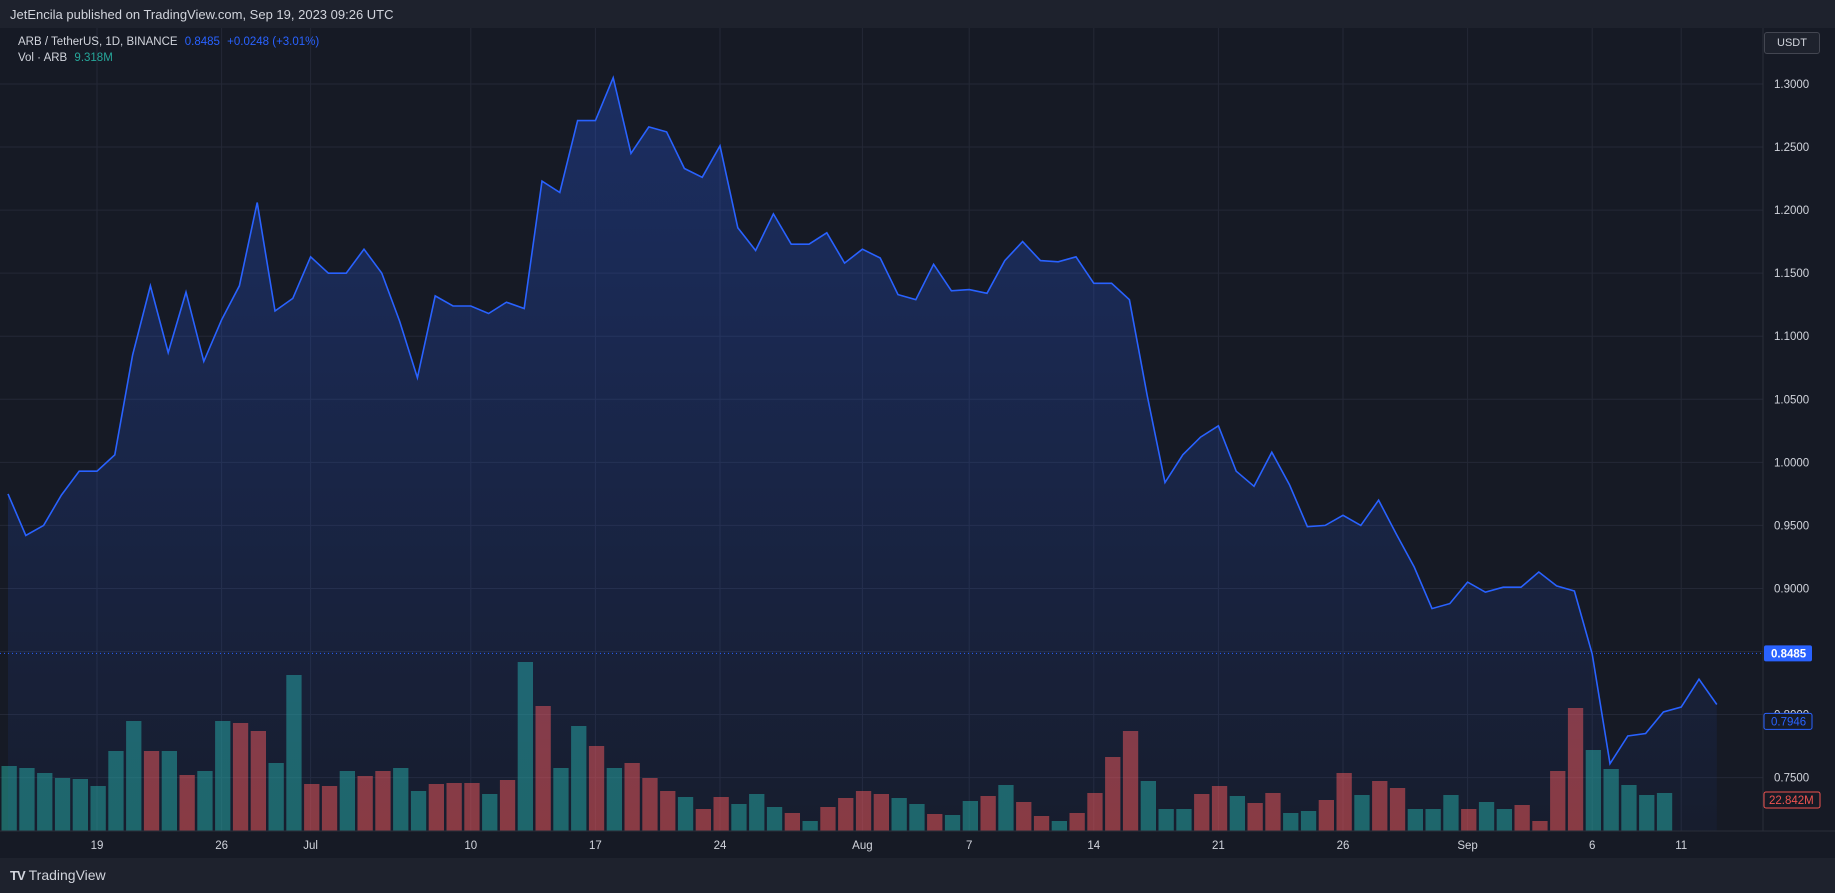 This screenshot has height=893, width=1835. What do you see at coordinates (273, 42) in the screenshot?
I see `legend-change: +0.0248 (+3.01%)` at bounding box center [273, 42].